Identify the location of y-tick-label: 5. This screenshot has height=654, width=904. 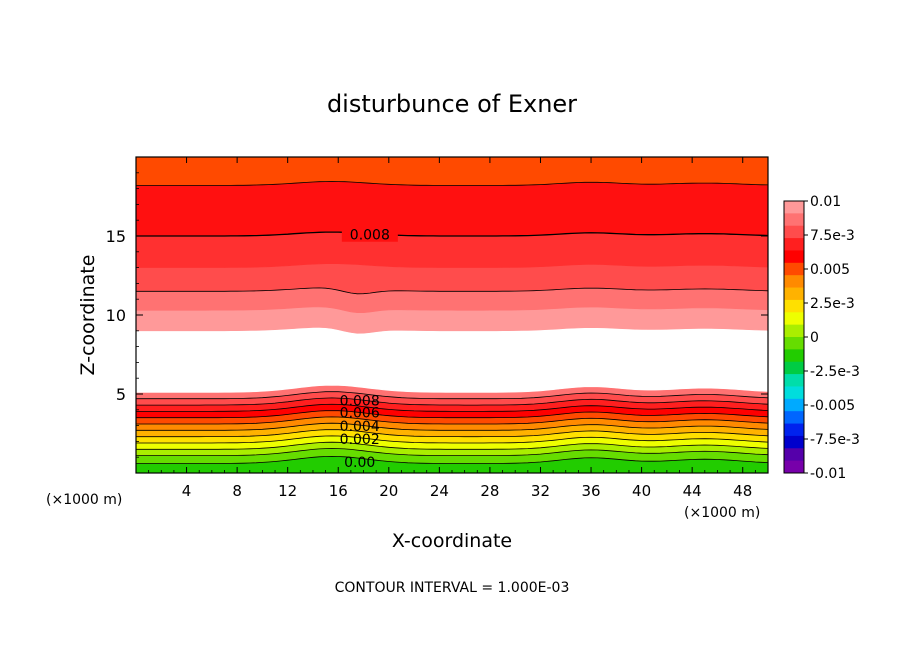
(121, 394).